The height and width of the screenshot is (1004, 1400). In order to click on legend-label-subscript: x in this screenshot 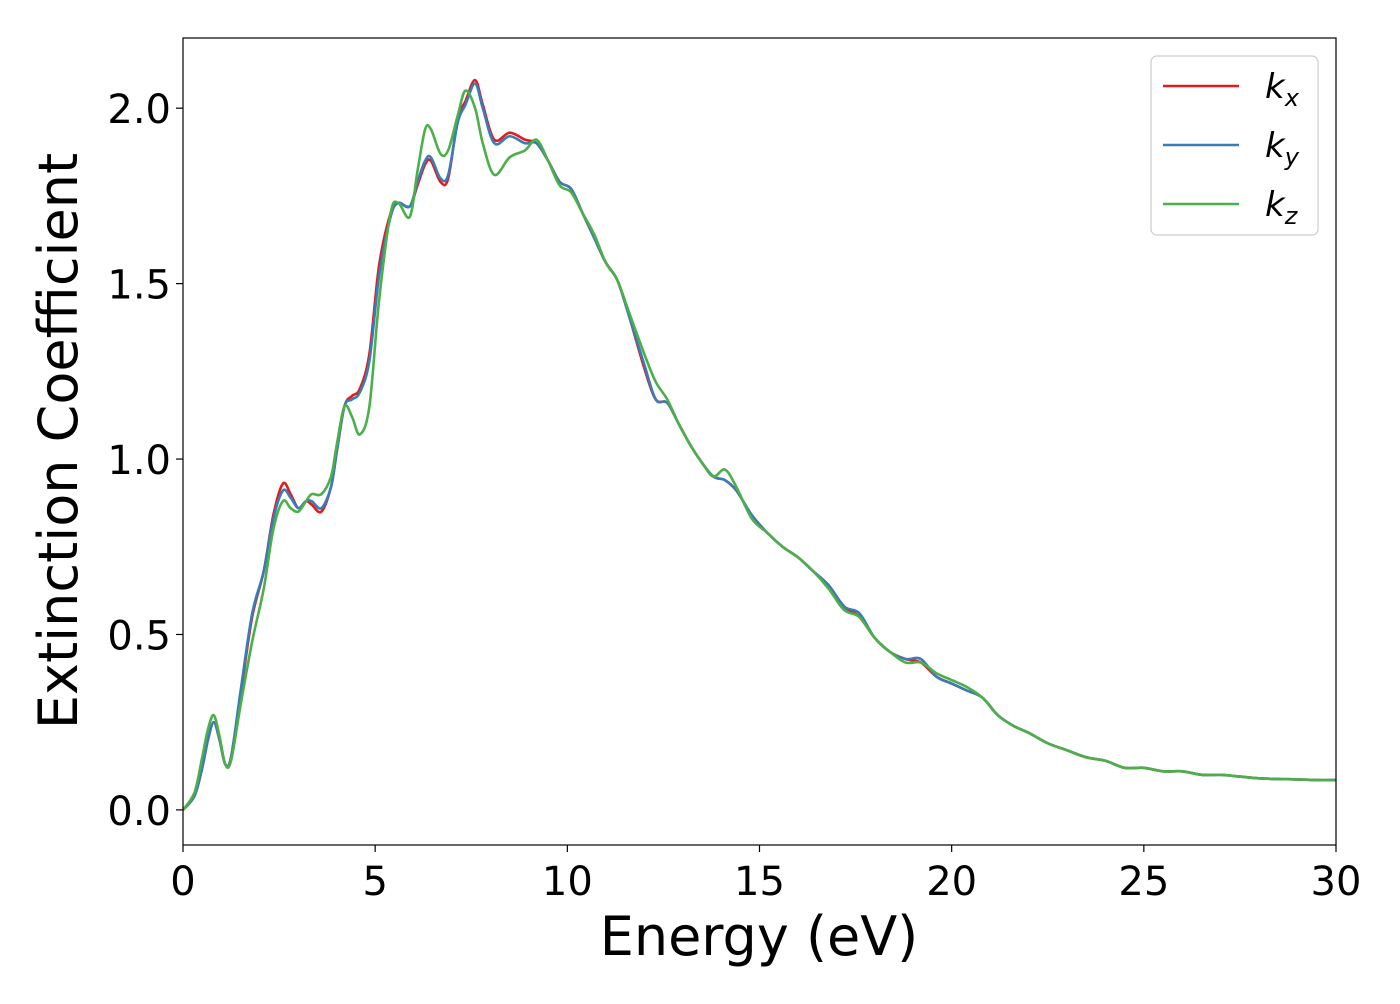, I will do `click(1292, 98)`.